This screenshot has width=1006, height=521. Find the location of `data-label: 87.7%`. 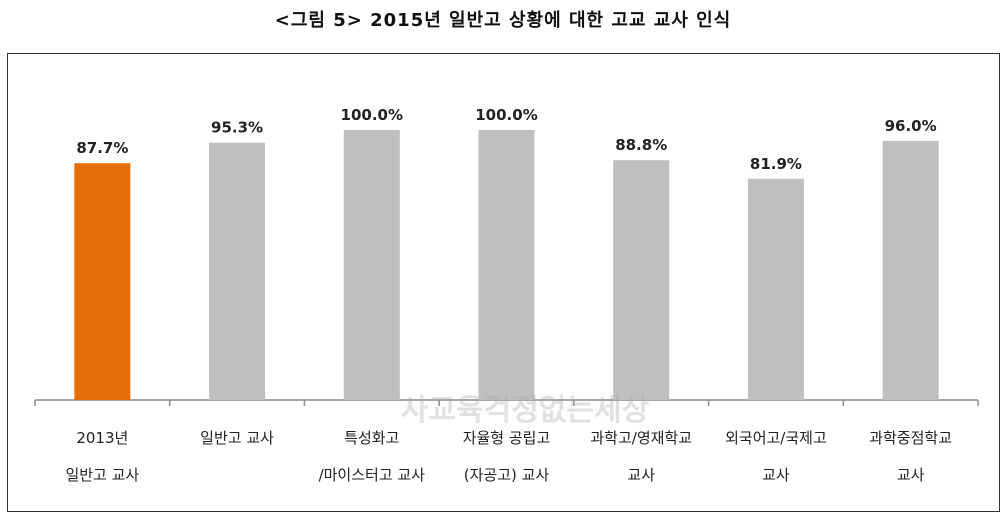

data-label: 87.7% is located at coordinates (102, 148).